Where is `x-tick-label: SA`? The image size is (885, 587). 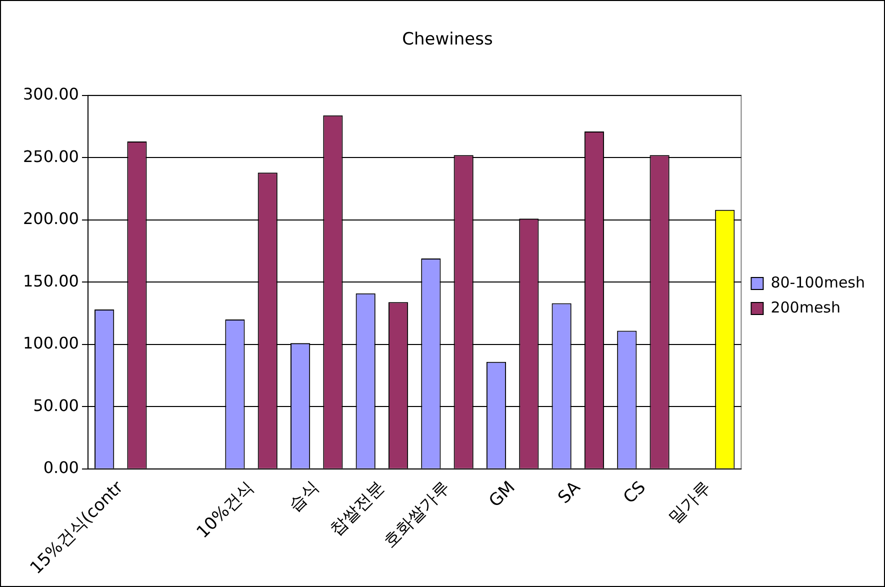
x-tick-label: SA is located at coordinates (569, 492).